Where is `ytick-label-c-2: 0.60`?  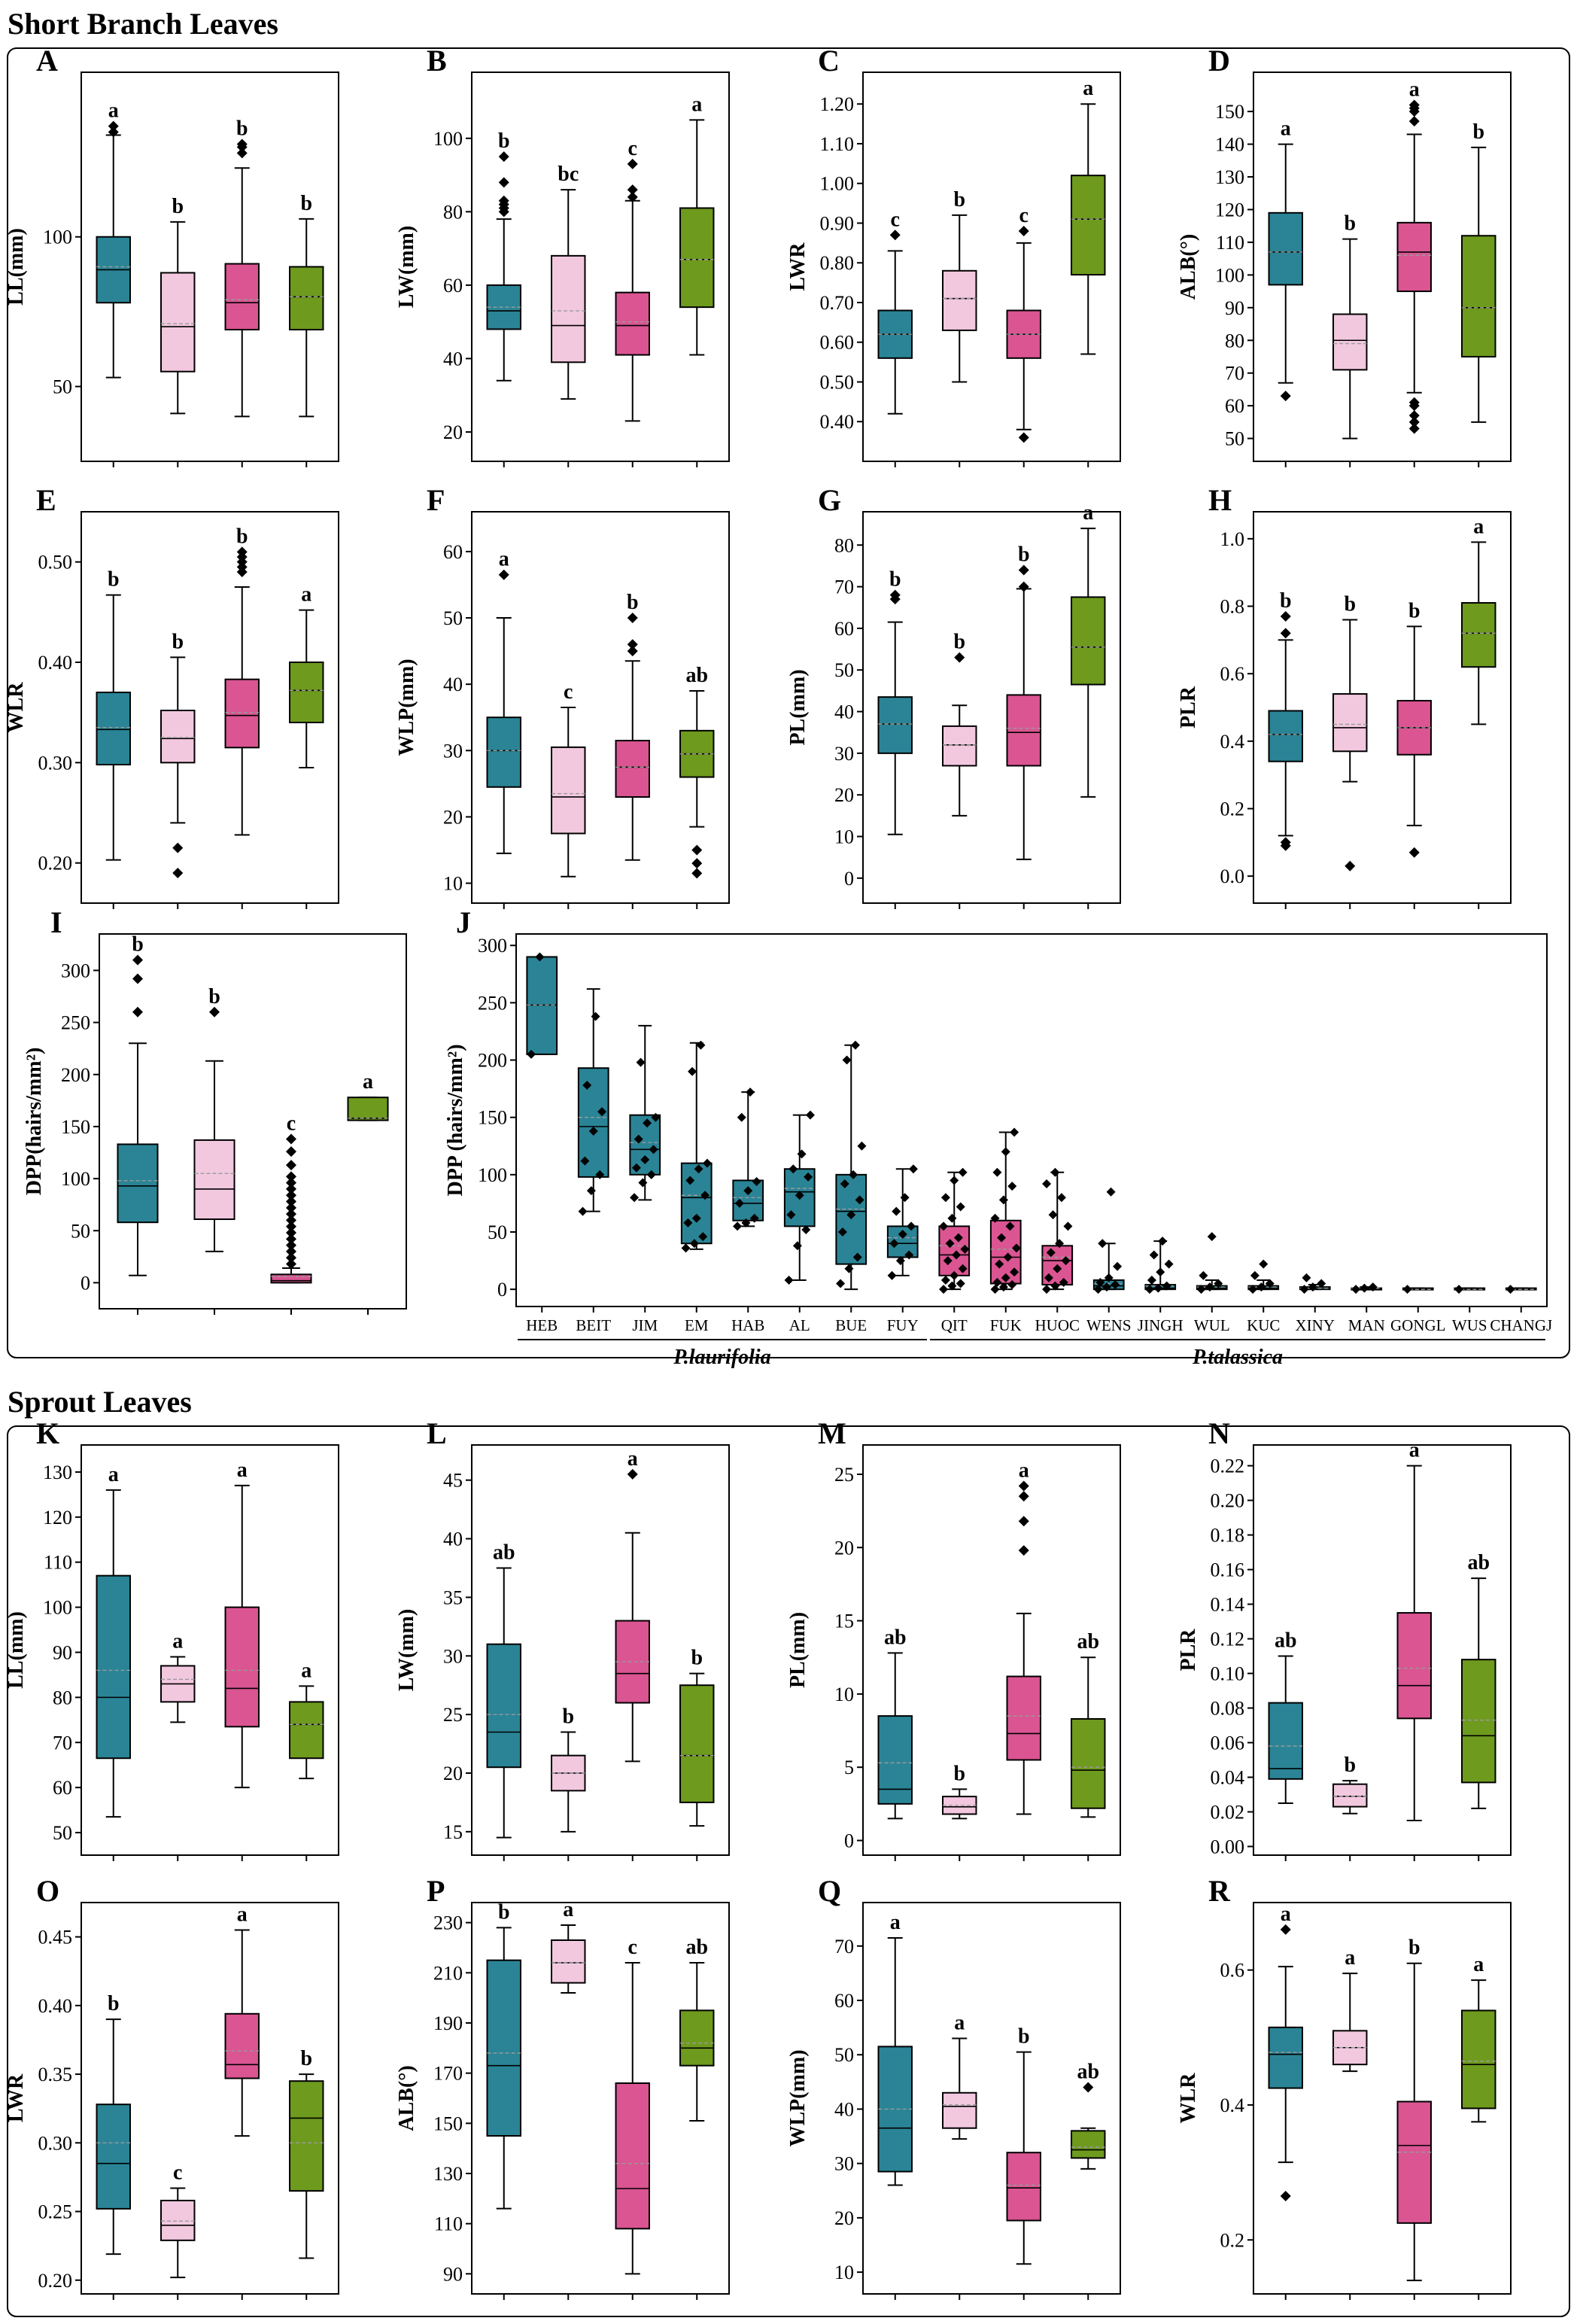 ytick-label-c-2: 0.60 is located at coordinates (837, 343).